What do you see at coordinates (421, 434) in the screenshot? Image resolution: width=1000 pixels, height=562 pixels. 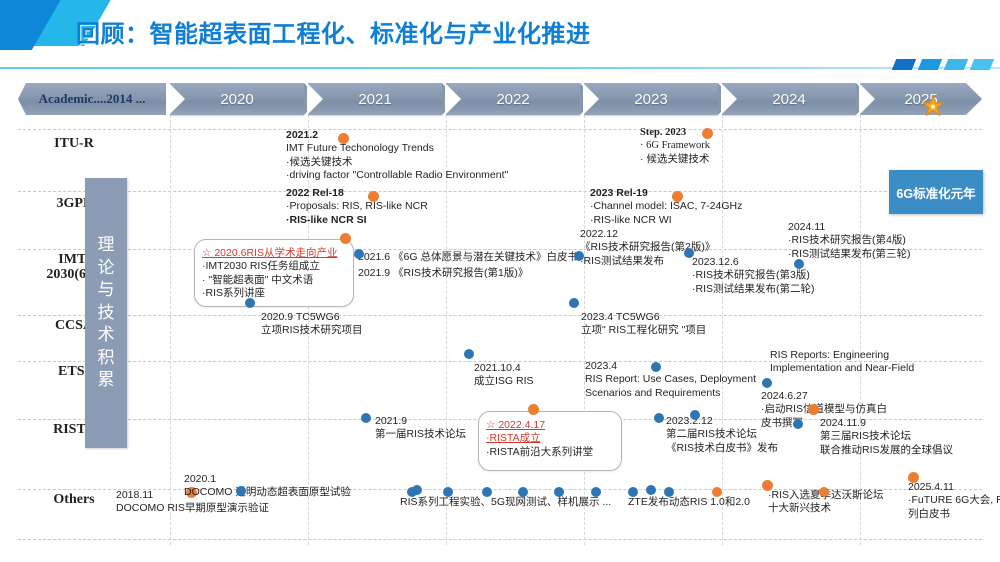 I see `milestone-line-1: 第一届RIS技术论坛` at bounding box center [421, 434].